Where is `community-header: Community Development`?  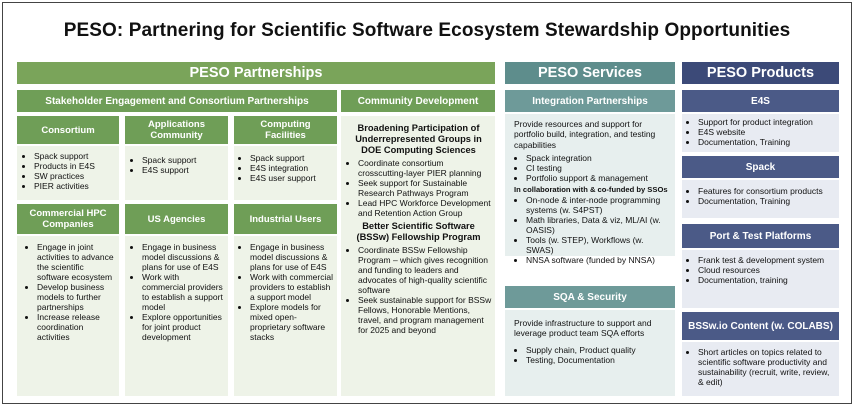
community-header: Community Development is located at coordinates (418, 101).